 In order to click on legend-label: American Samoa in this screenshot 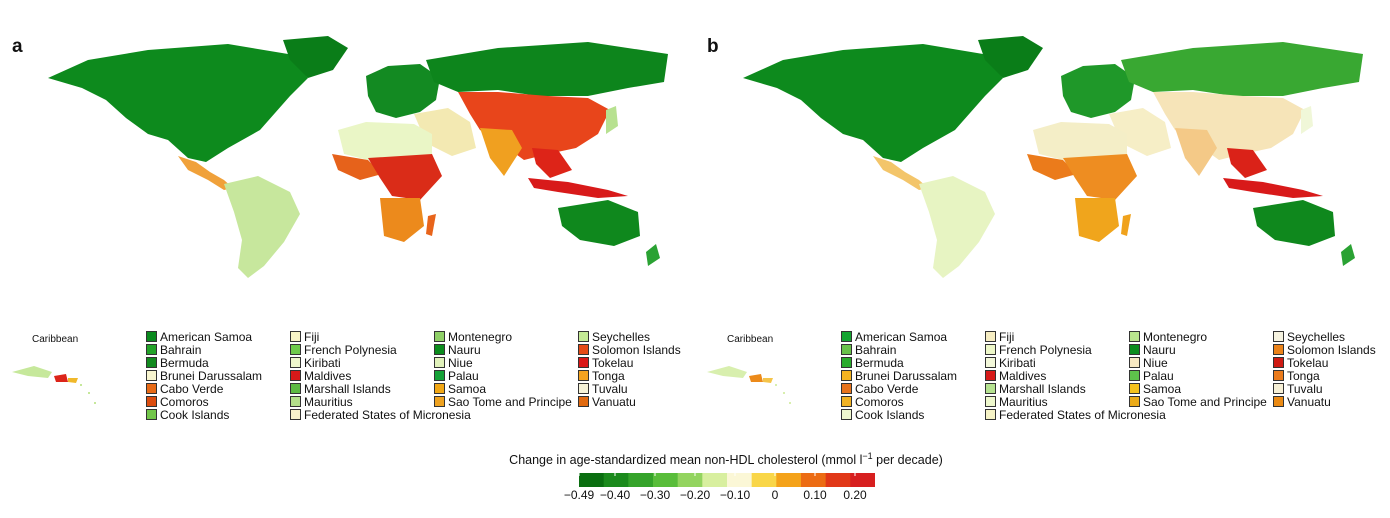, I will do `click(901, 337)`.